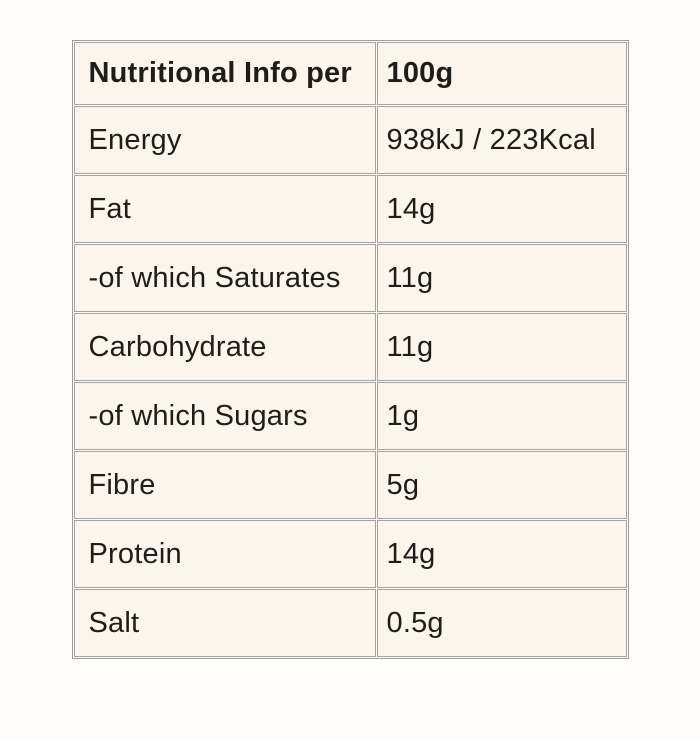  I want to click on table-row: -of which Sugars 1g, so click(350, 416).